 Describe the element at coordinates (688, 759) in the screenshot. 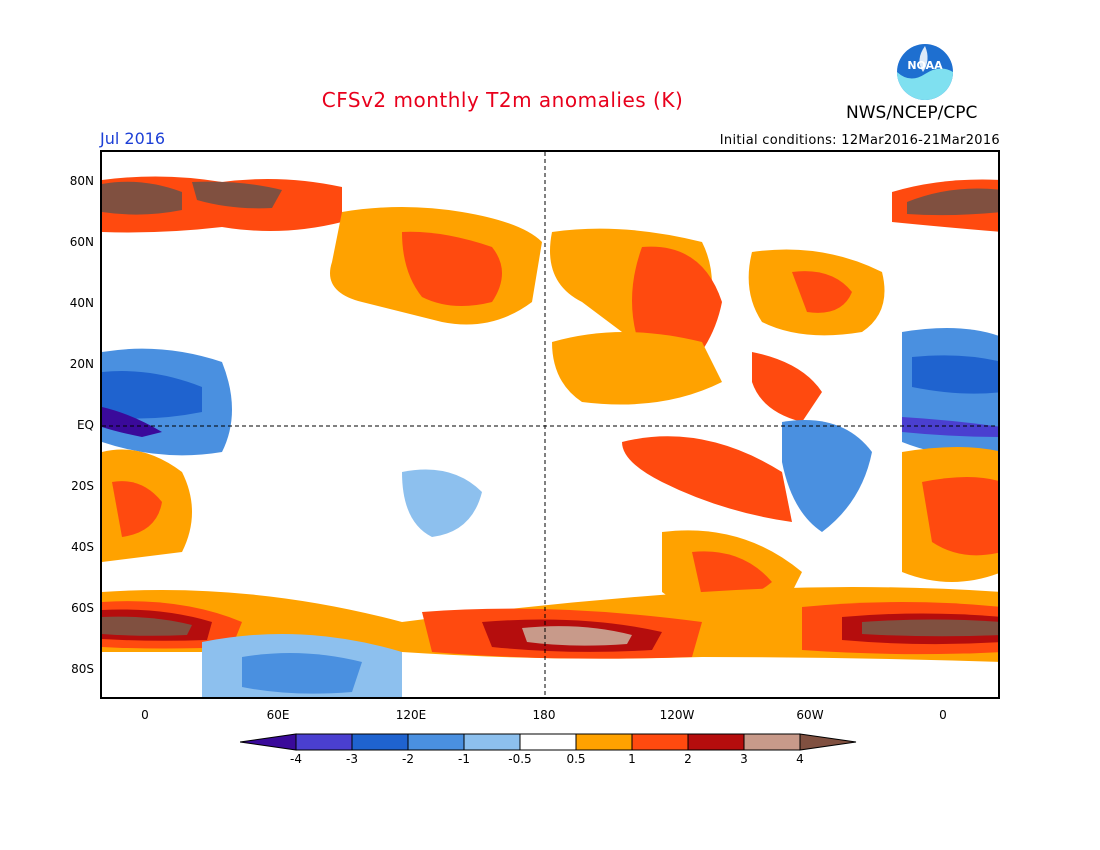

I see `colorbar-tick-label: 2` at that location.